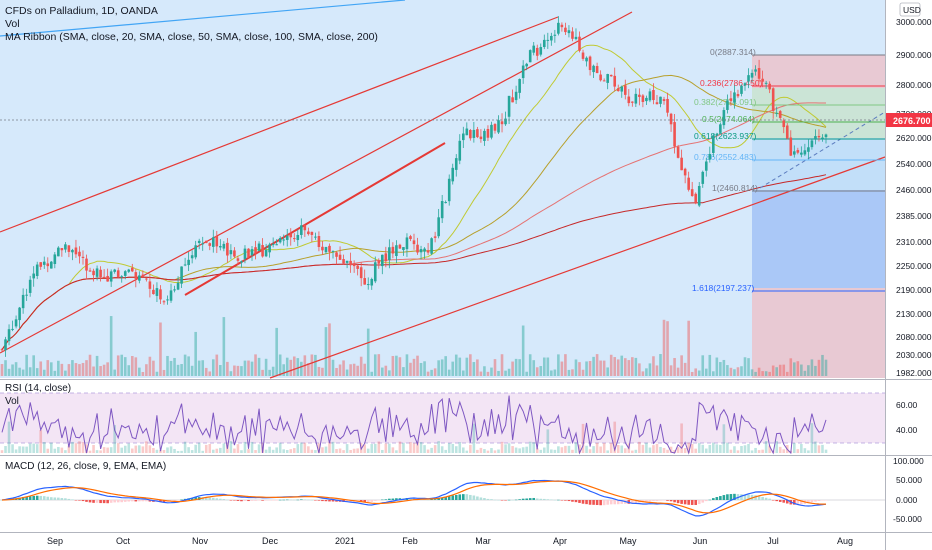 The width and height of the screenshot is (932, 550). What do you see at coordinates (55, 541) in the screenshot?
I see `time-tick: Sep` at bounding box center [55, 541].